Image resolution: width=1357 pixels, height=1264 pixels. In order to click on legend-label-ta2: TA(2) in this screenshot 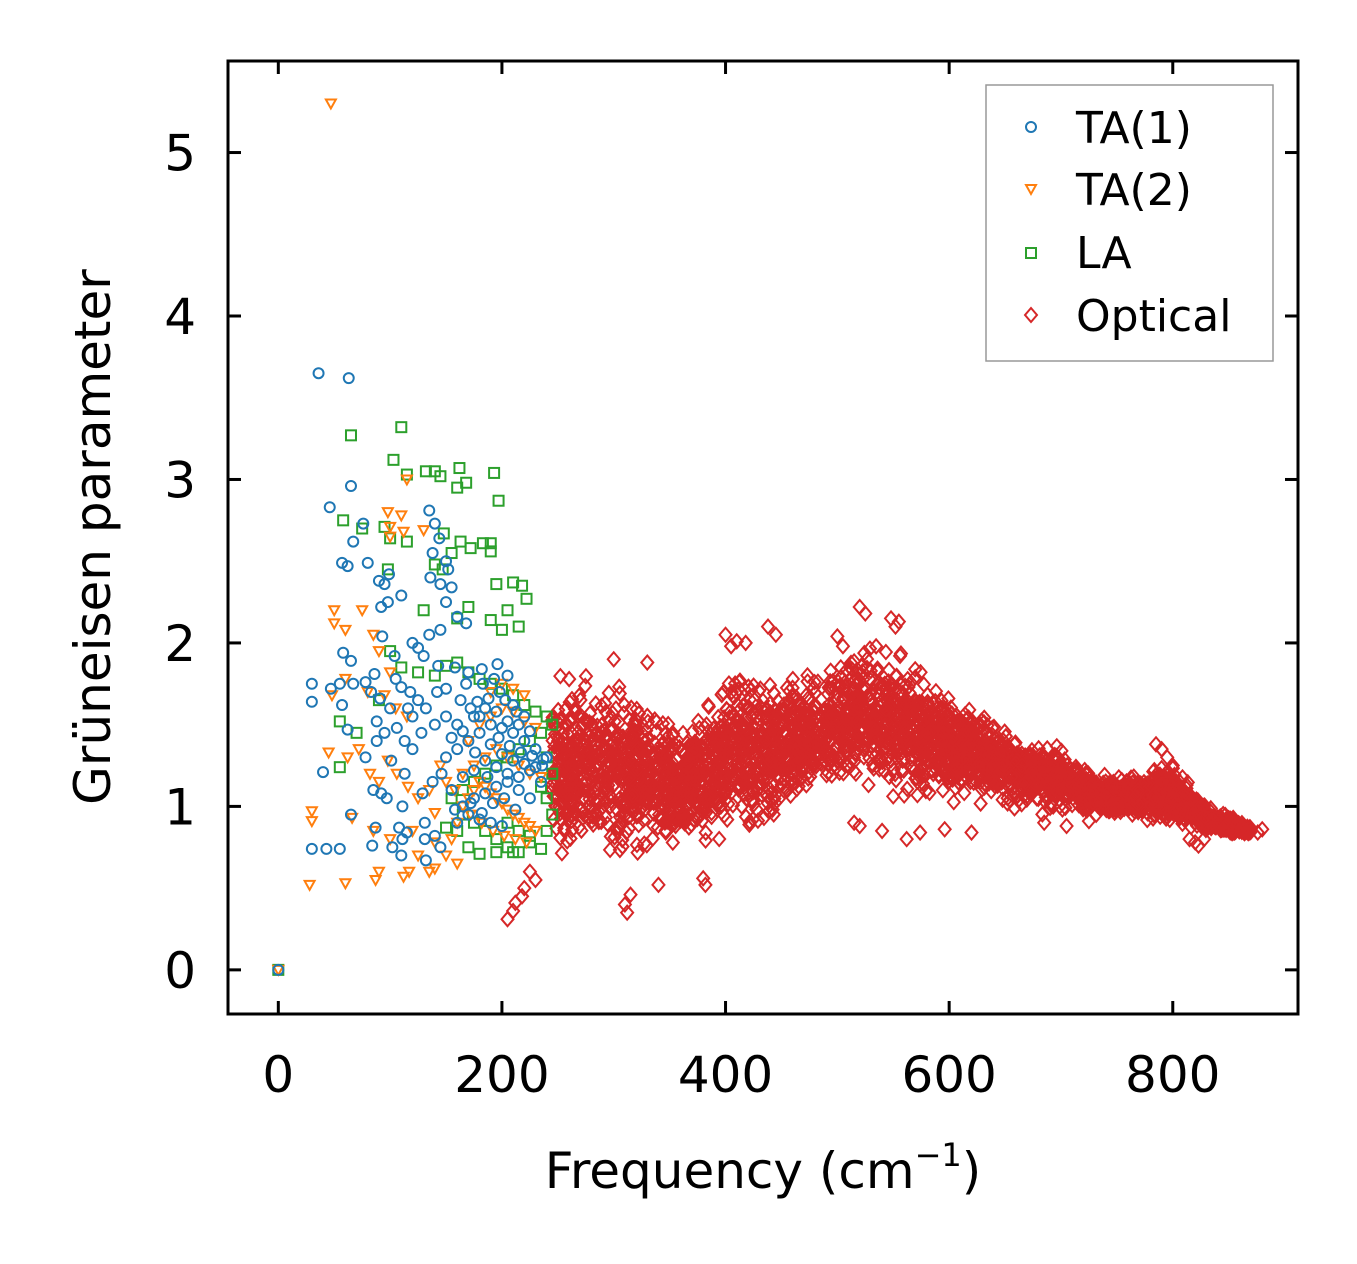, I will do `click(1133, 190)`.